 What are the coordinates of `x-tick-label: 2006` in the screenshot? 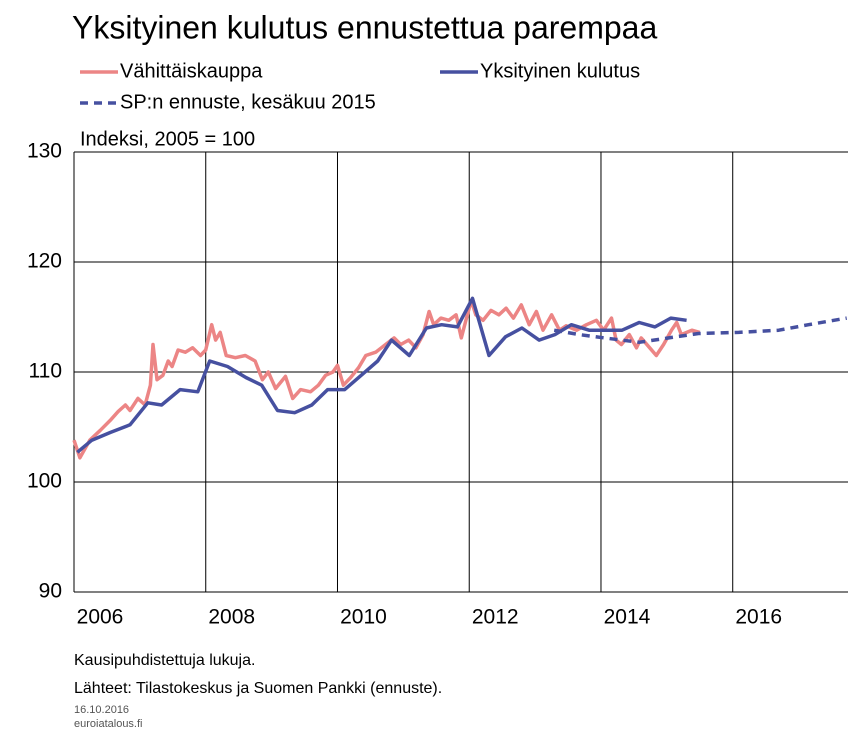 It's located at (100, 617).